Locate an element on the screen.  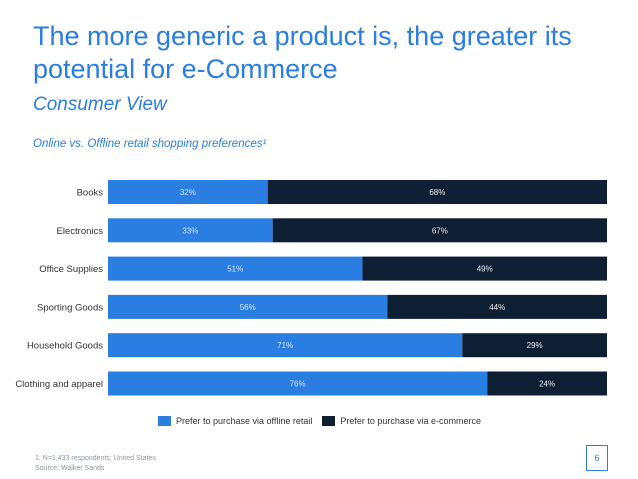
data-label: 71% is located at coordinates (285, 345).